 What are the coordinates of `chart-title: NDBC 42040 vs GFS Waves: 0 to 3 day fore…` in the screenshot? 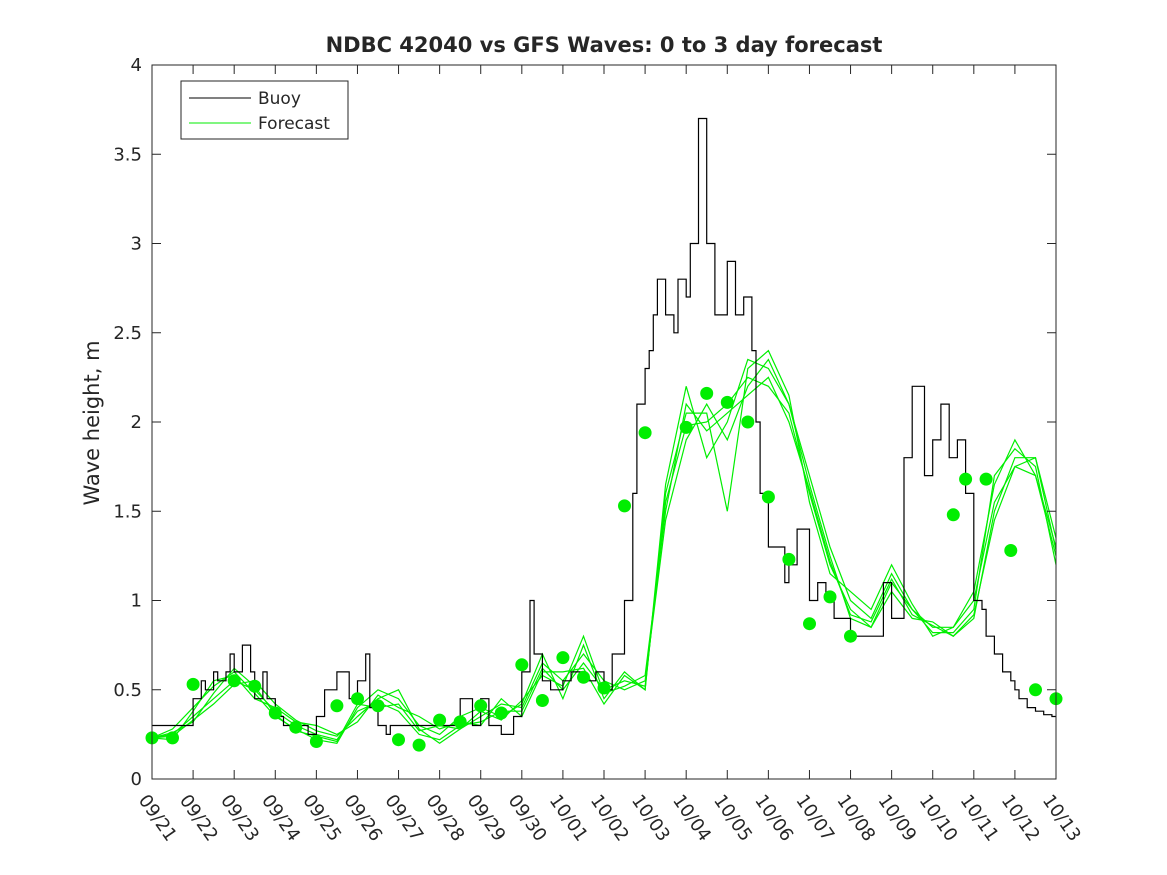 It's located at (604, 45).